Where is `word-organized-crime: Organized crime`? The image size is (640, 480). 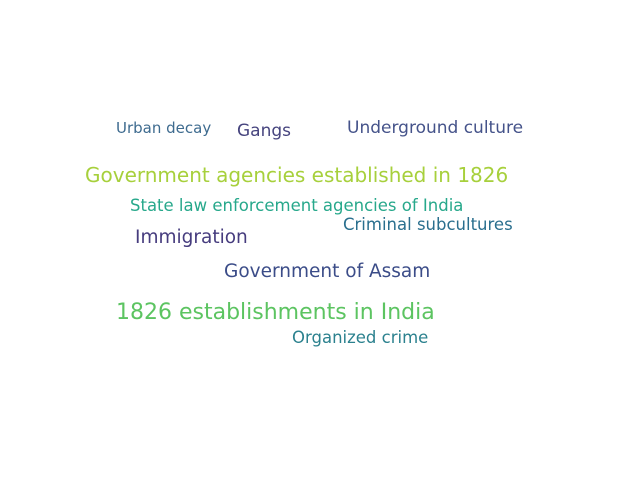 word-organized-crime: Organized crime is located at coordinates (360, 337).